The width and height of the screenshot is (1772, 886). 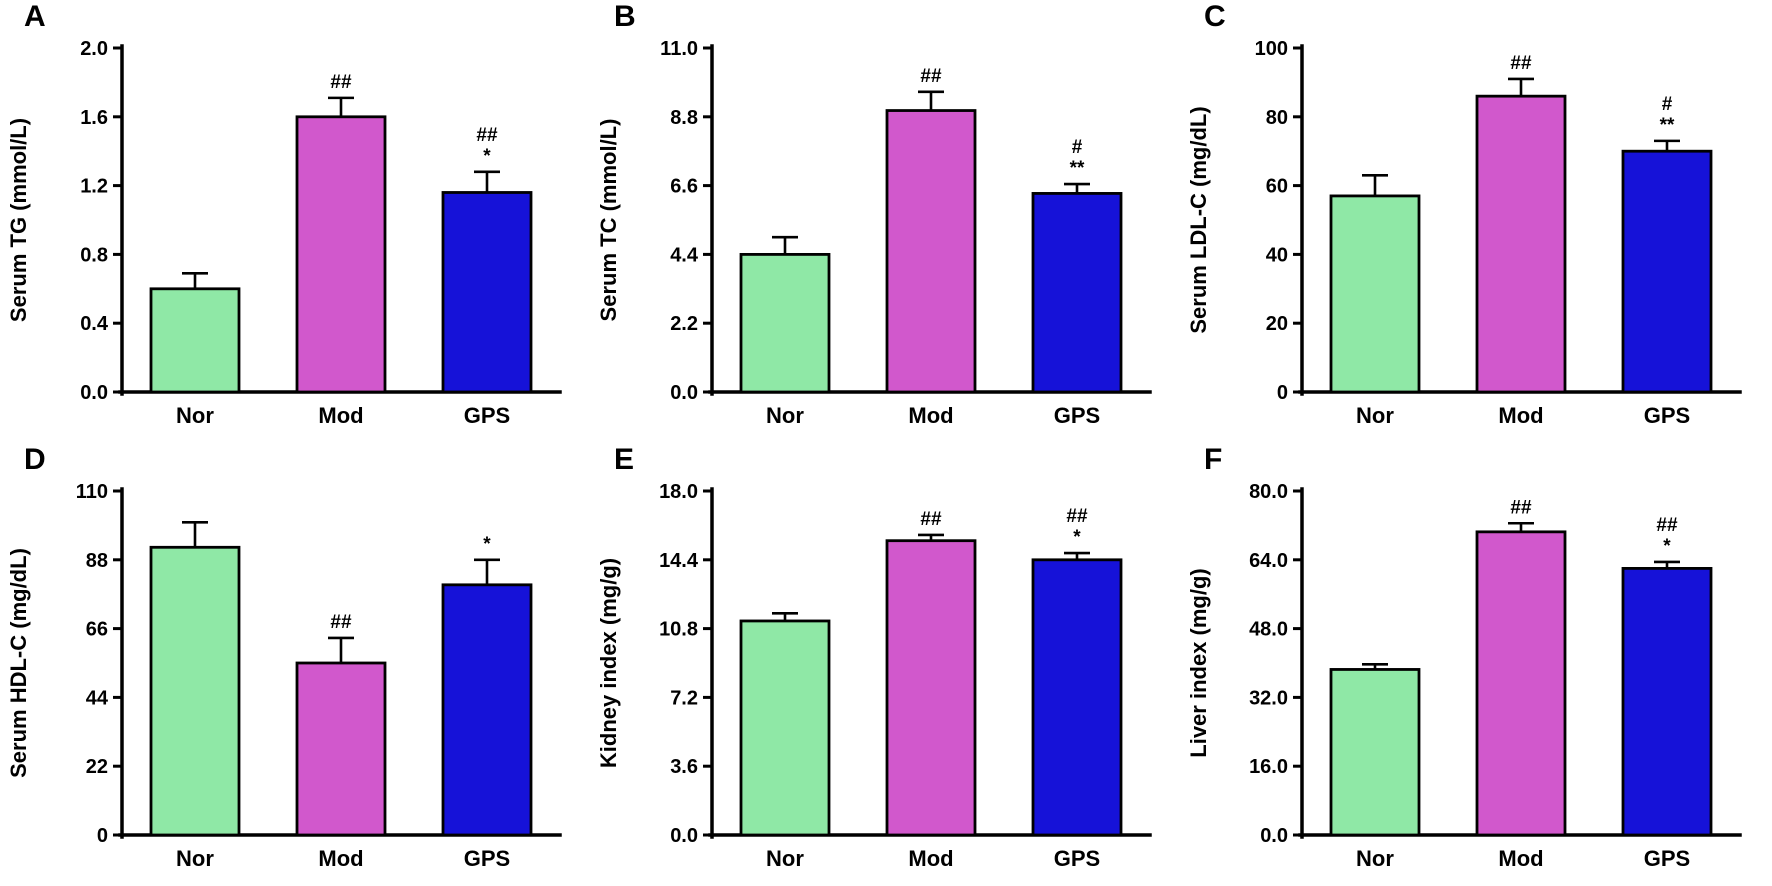 I want to click on y-axis-label: Serum HDL-C (mg/dL), so click(x=18, y=663).